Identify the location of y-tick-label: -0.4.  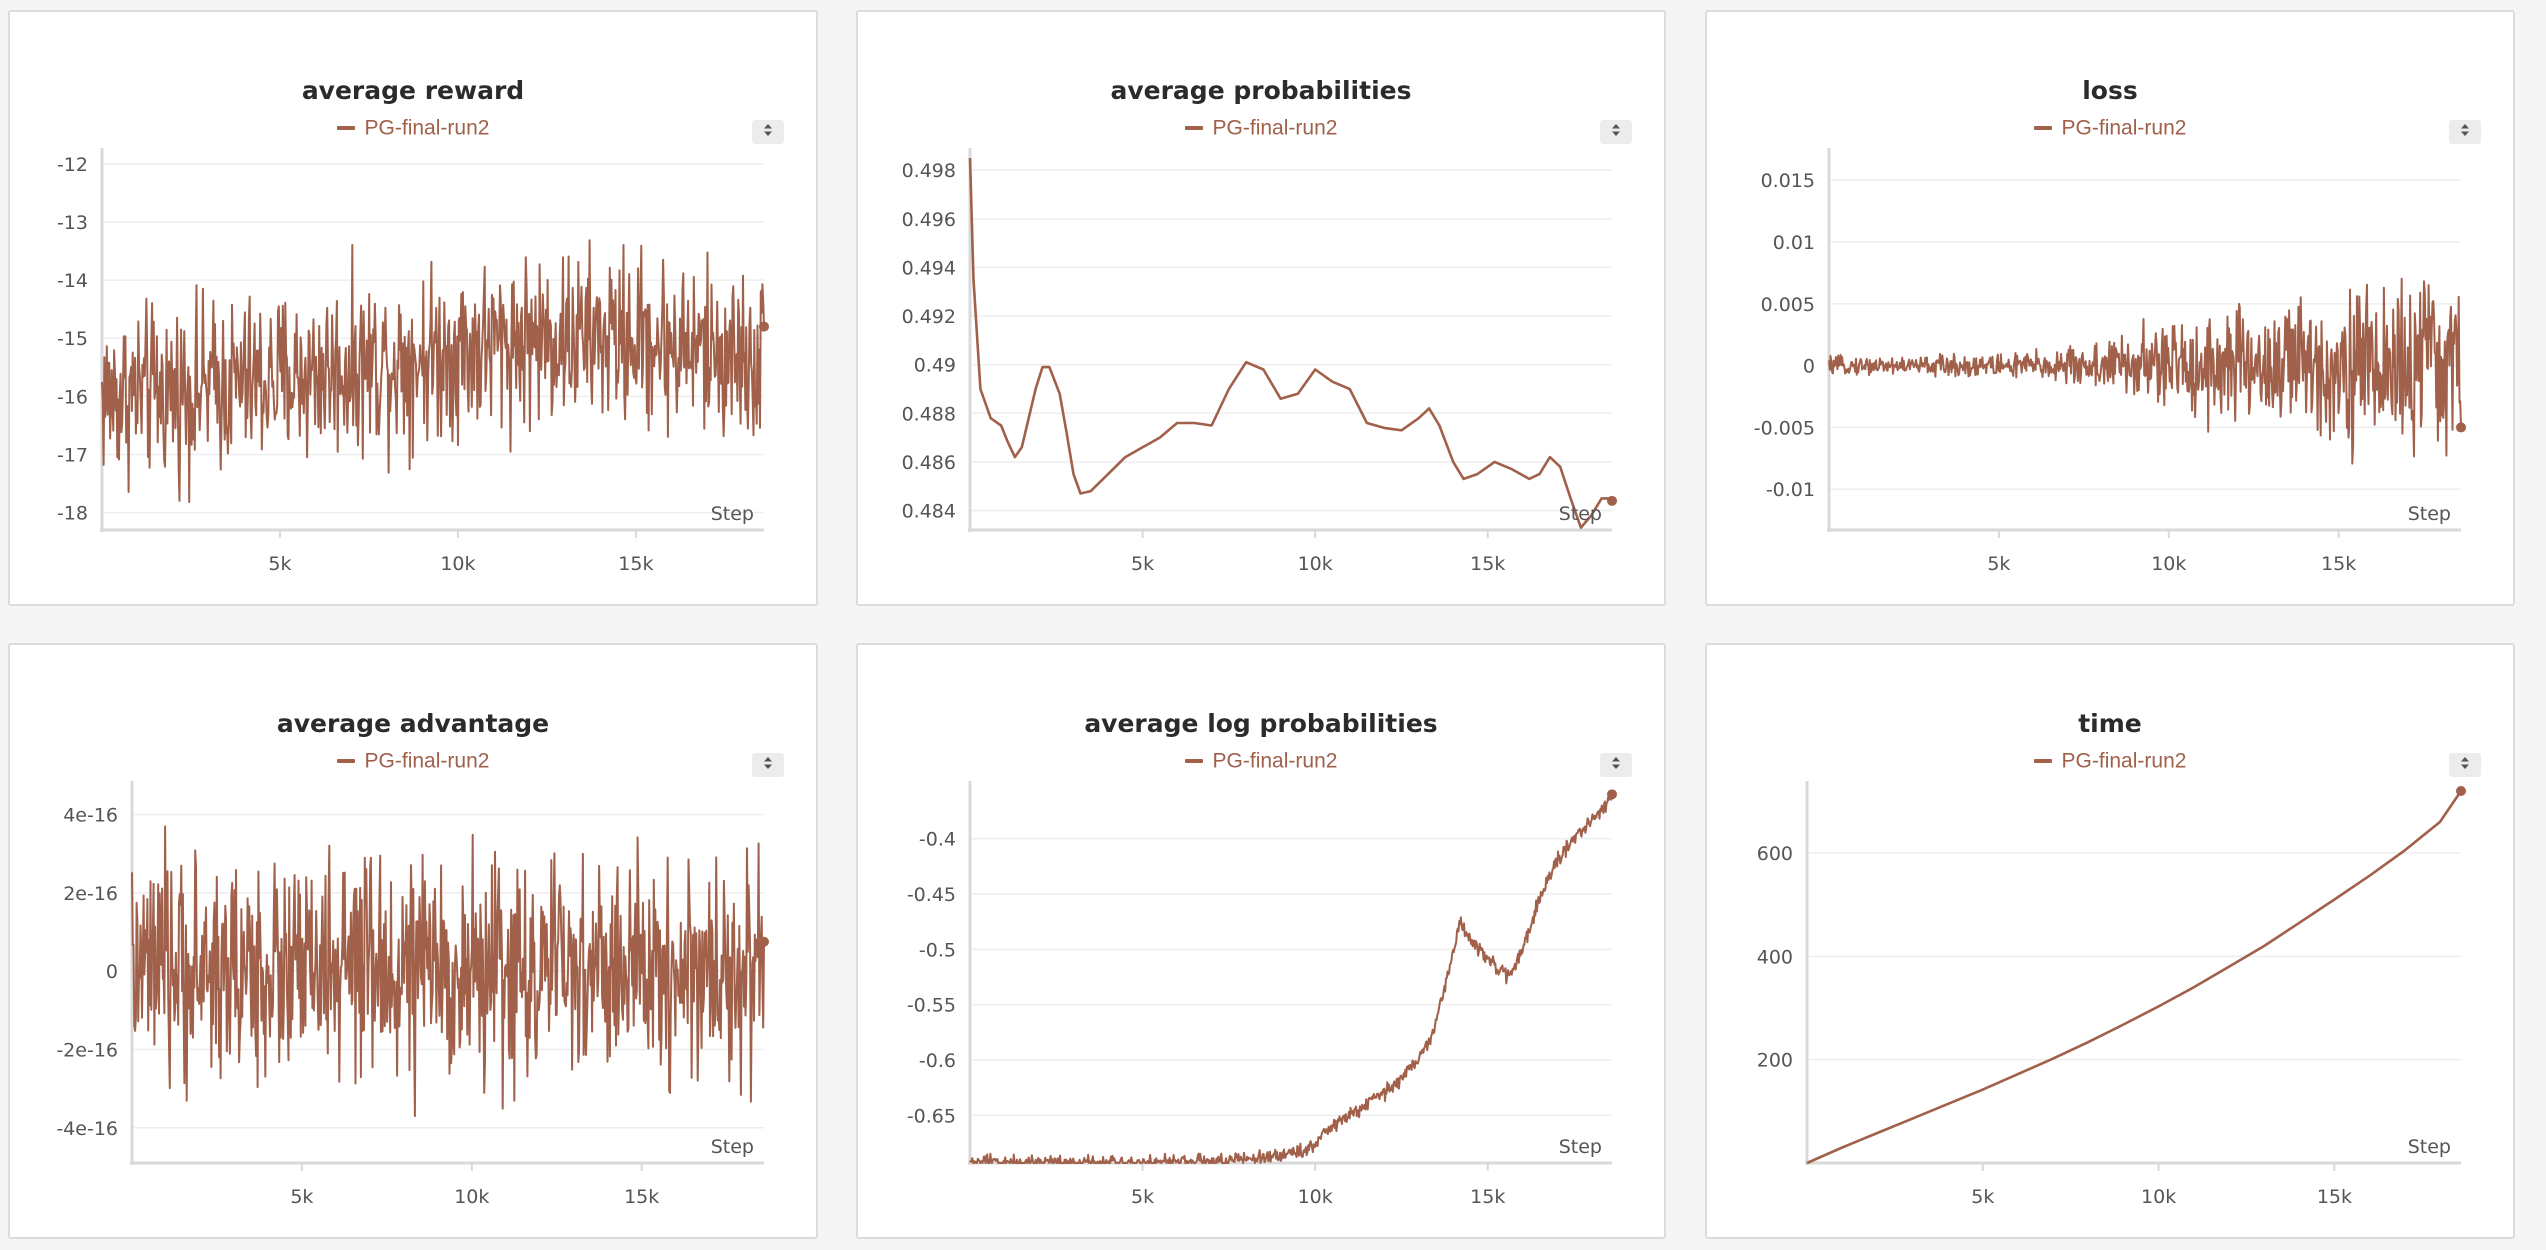
(937, 840).